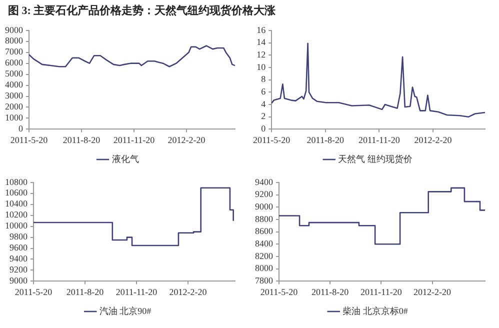  What do you see at coordinates (14, 73) in the screenshot?
I see `y-tick-label: 5000` at bounding box center [14, 73].